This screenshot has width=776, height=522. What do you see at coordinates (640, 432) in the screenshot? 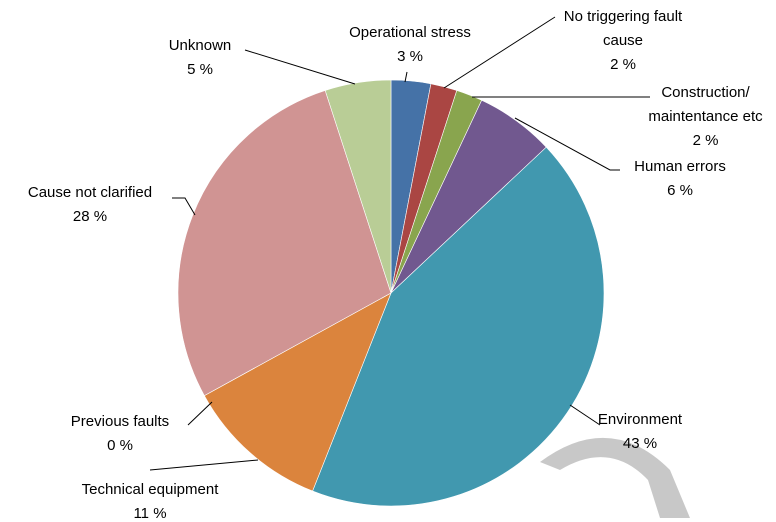
I see `data-label: Environment 43 %` at bounding box center [640, 432].